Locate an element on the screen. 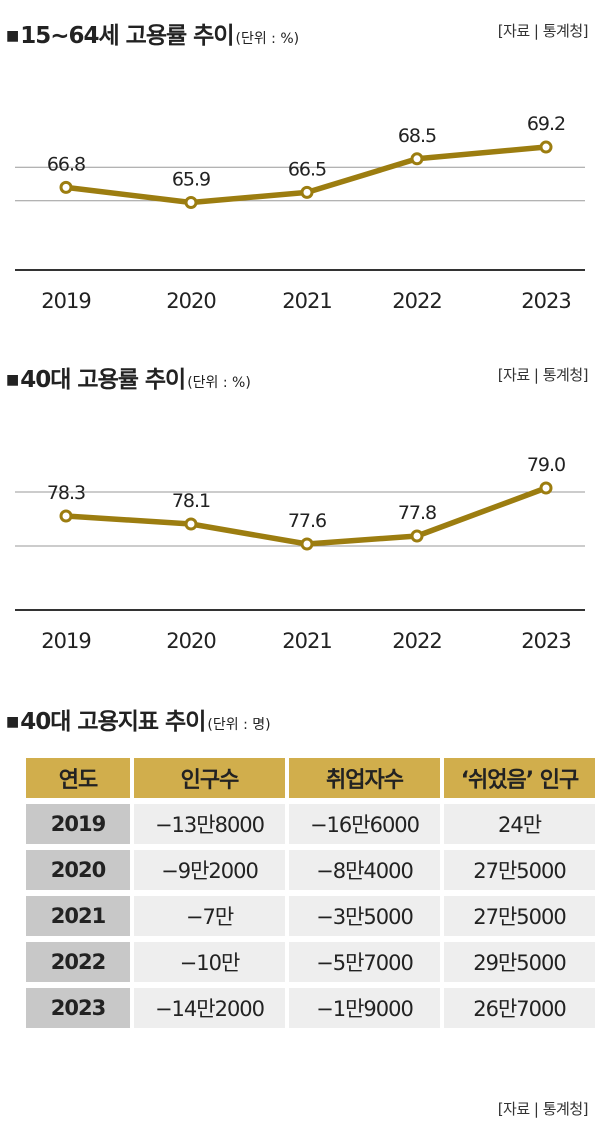  chart1-point-2023 is located at coordinates (546, 147).